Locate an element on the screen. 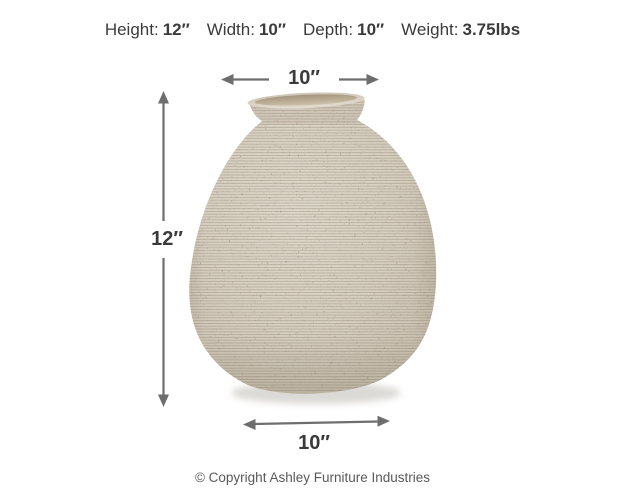  spec-height: Height: 12″ is located at coordinates (147, 30).